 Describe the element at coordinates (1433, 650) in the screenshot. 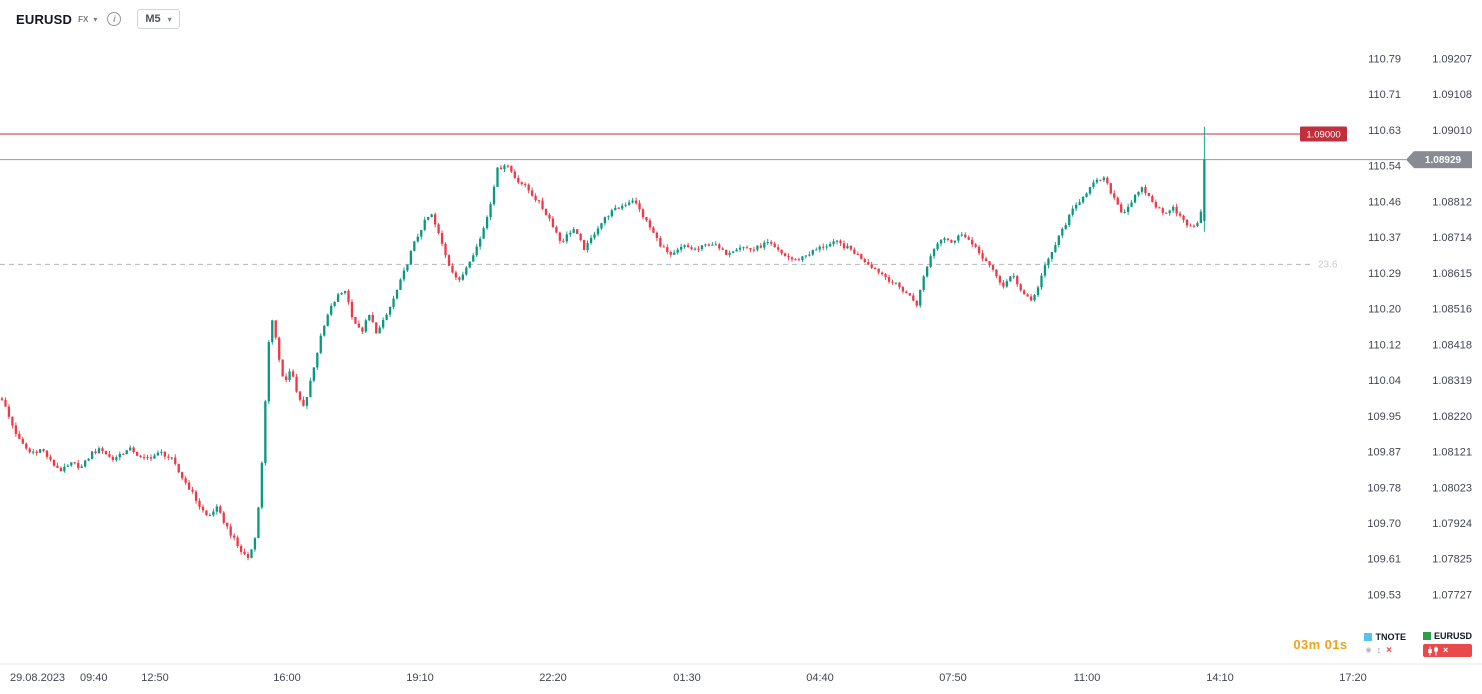

I see `candles-icon` at that location.